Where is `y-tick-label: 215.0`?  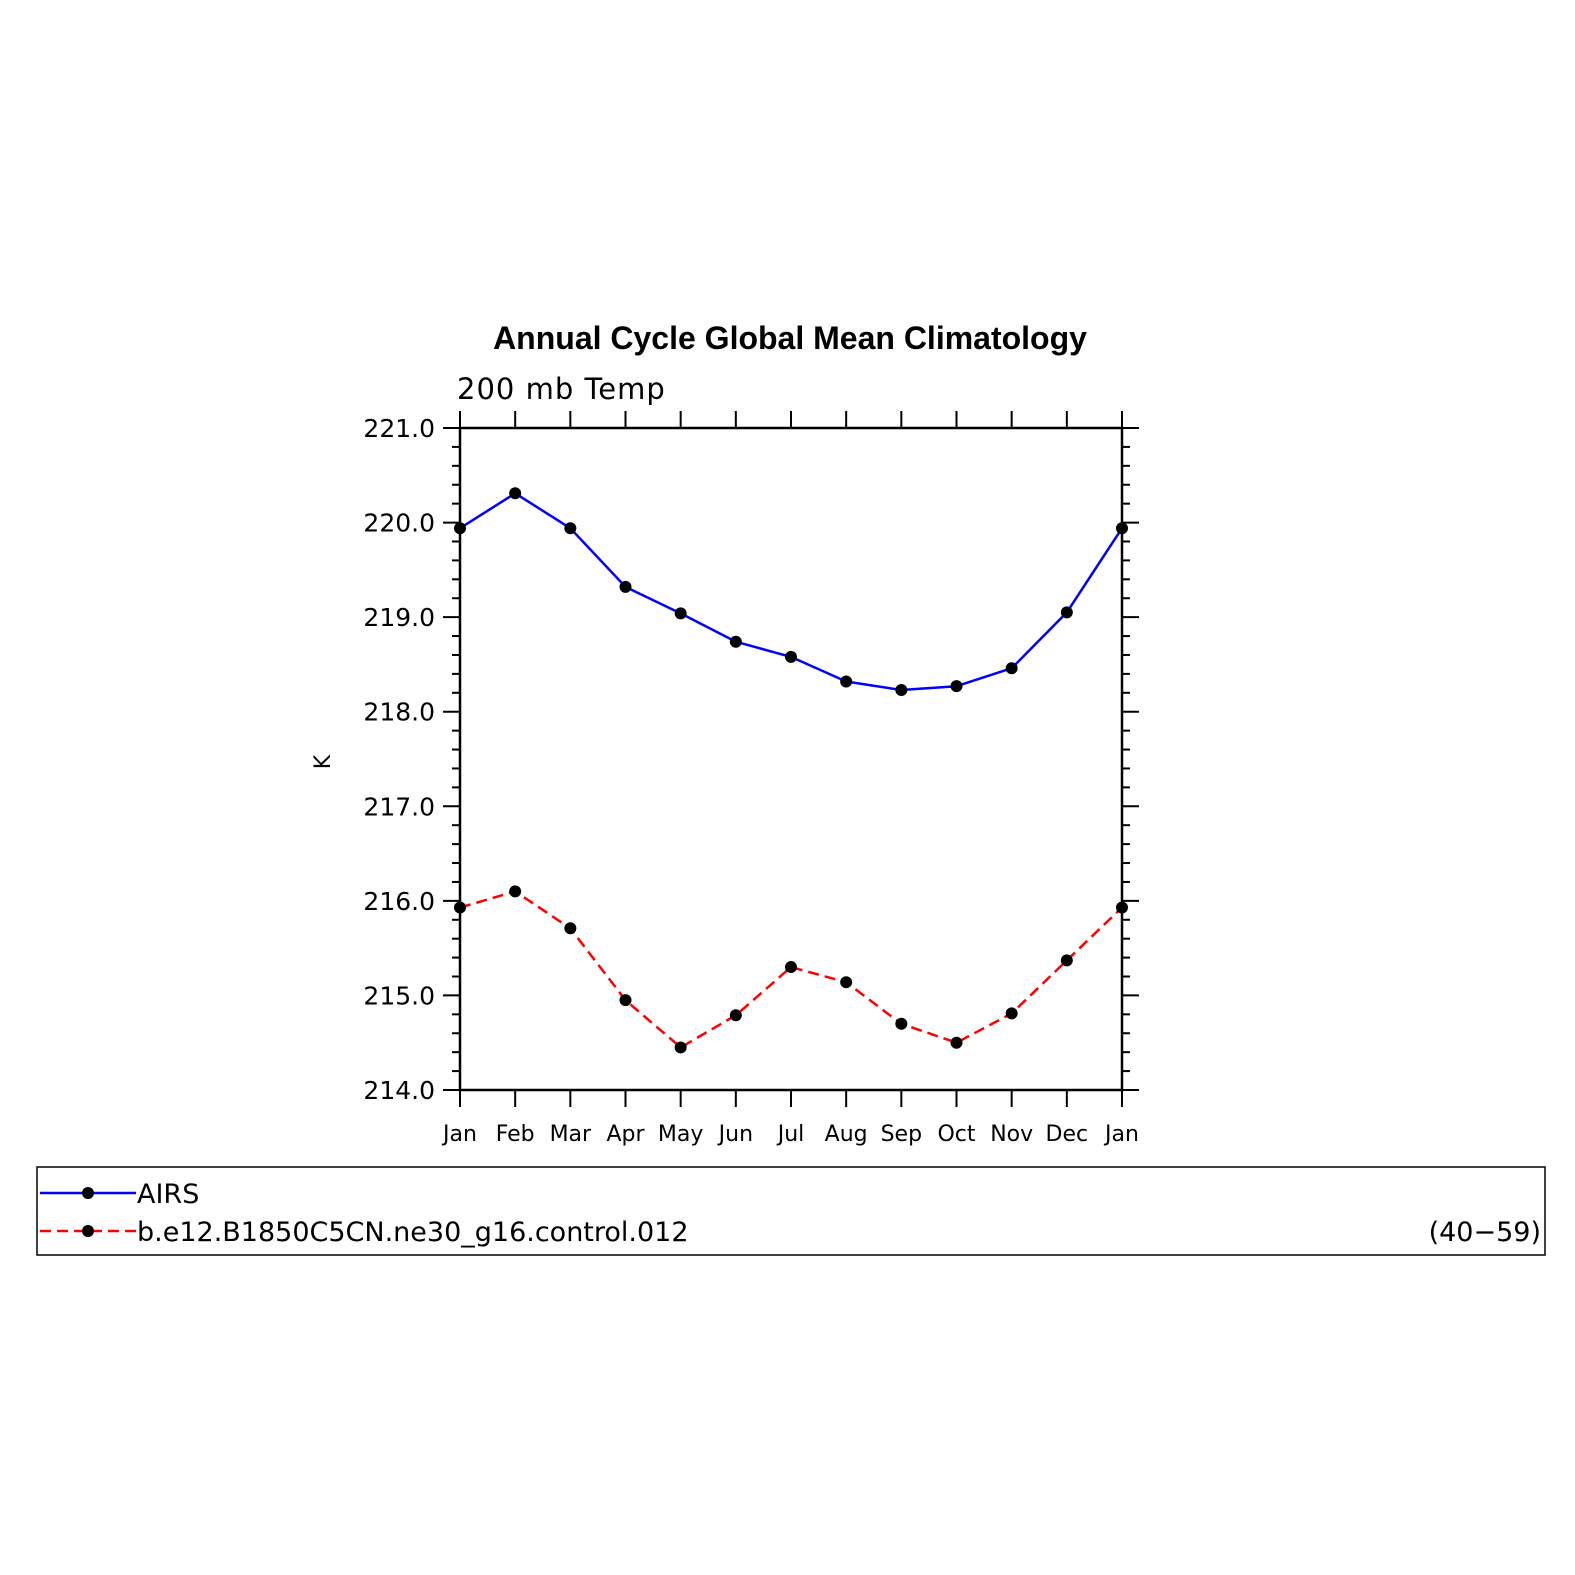
y-tick-label: 215.0 is located at coordinates (399, 995).